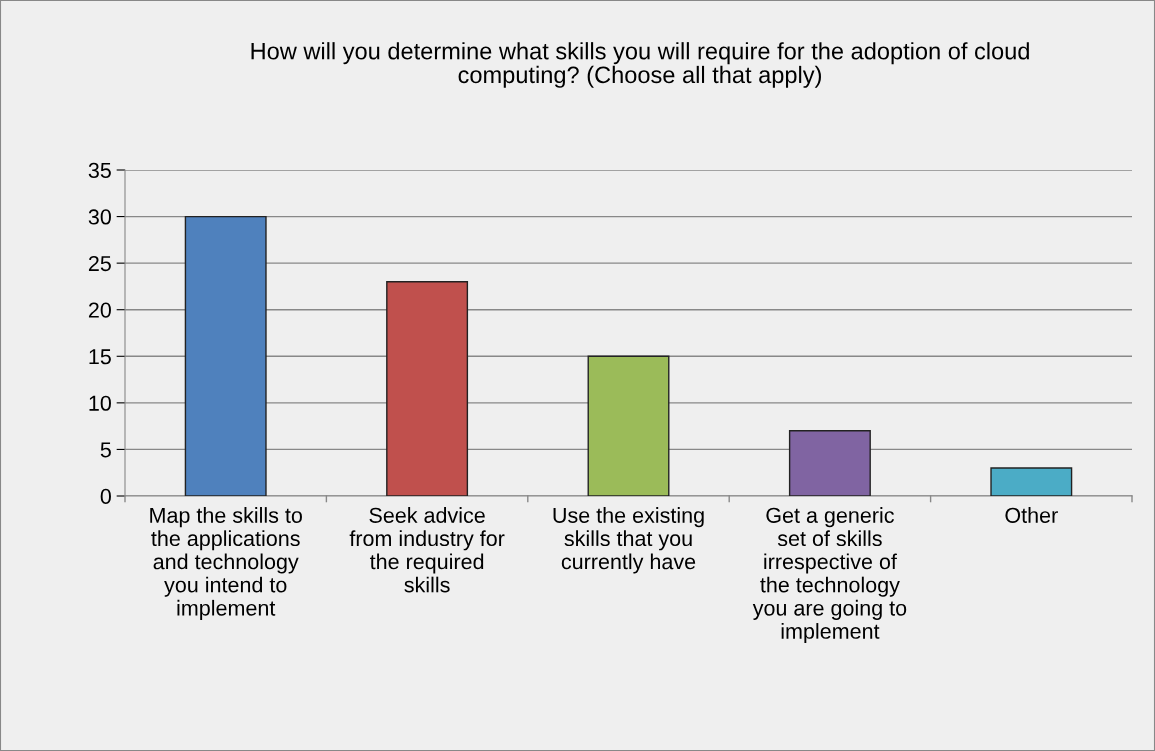 This screenshot has width=1155, height=751. Describe the element at coordinates (1031, 515) in the screenshot. I see `x-tick-label: Other` at that location.